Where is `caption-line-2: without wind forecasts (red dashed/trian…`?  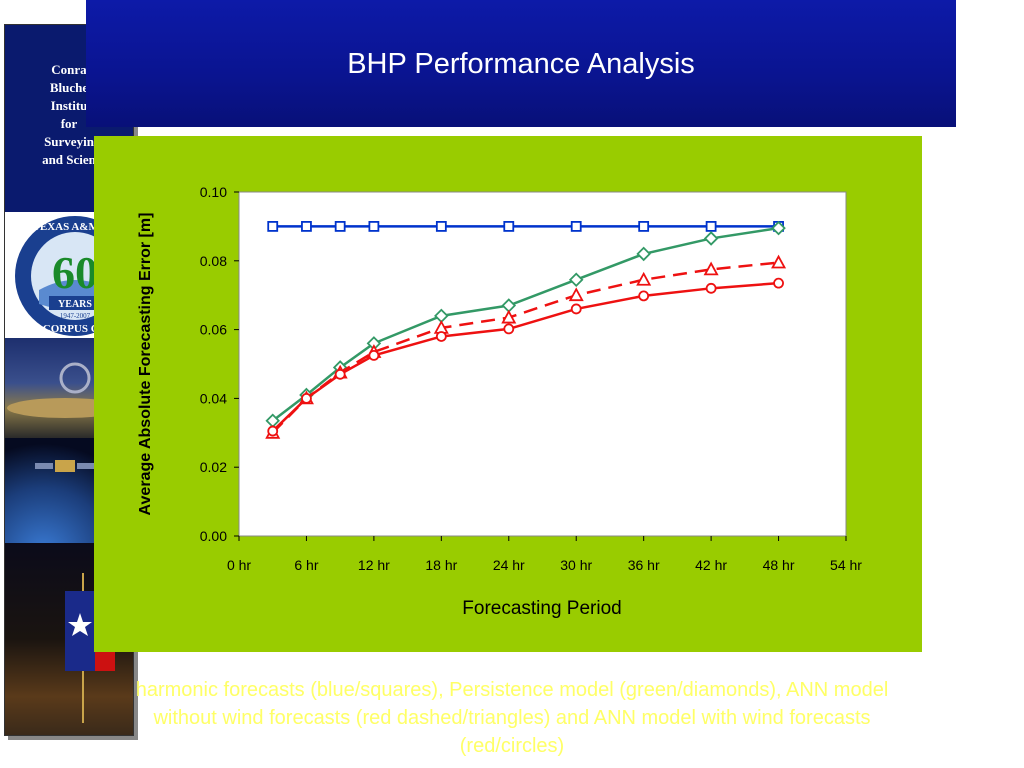
caption-line-2: without wind forecasts (red dashed/trian… is located at coordinates (512, 718).